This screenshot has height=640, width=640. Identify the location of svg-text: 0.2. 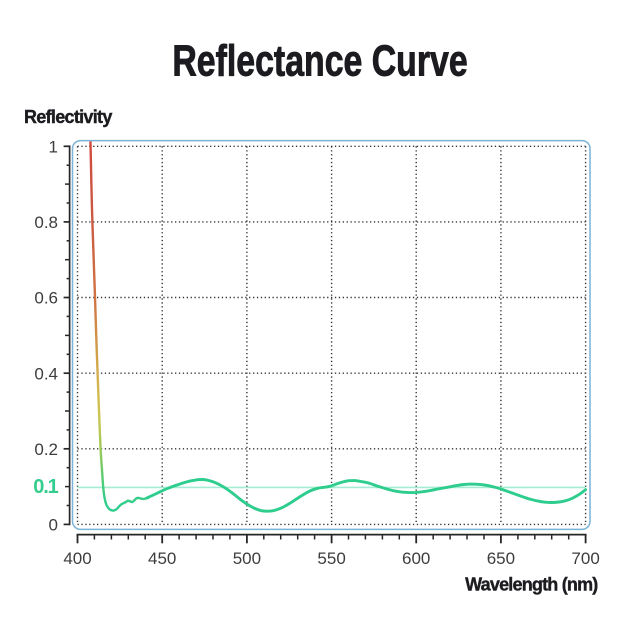
(46, 449).